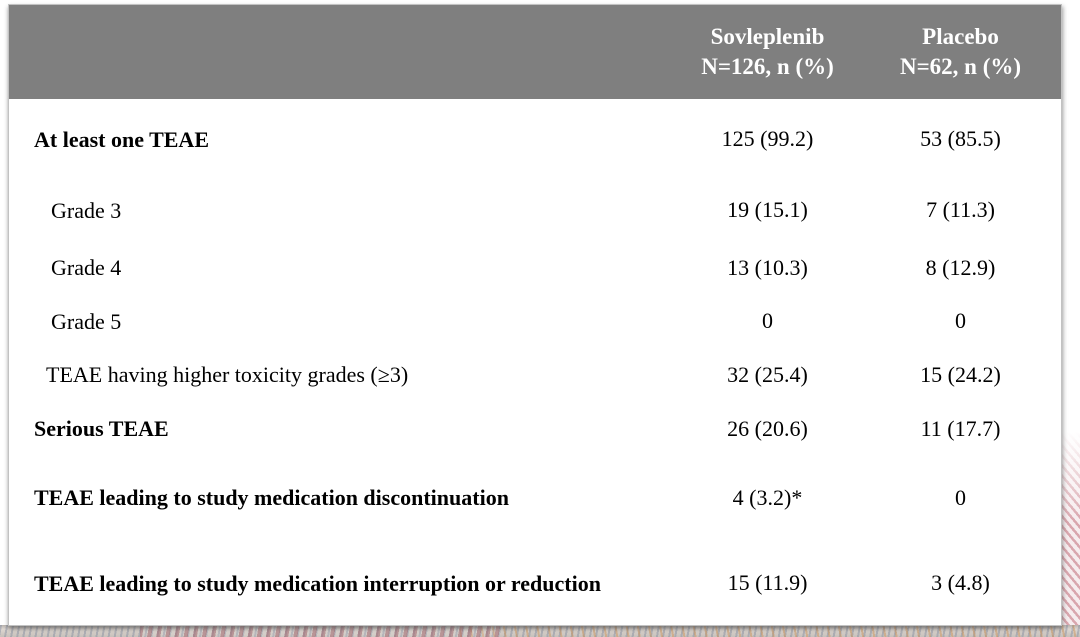  What do you see at coordinates (342, 428) in the screenshot?
I see `row-label: Serious TEAE` at bounding box center [342, 428].